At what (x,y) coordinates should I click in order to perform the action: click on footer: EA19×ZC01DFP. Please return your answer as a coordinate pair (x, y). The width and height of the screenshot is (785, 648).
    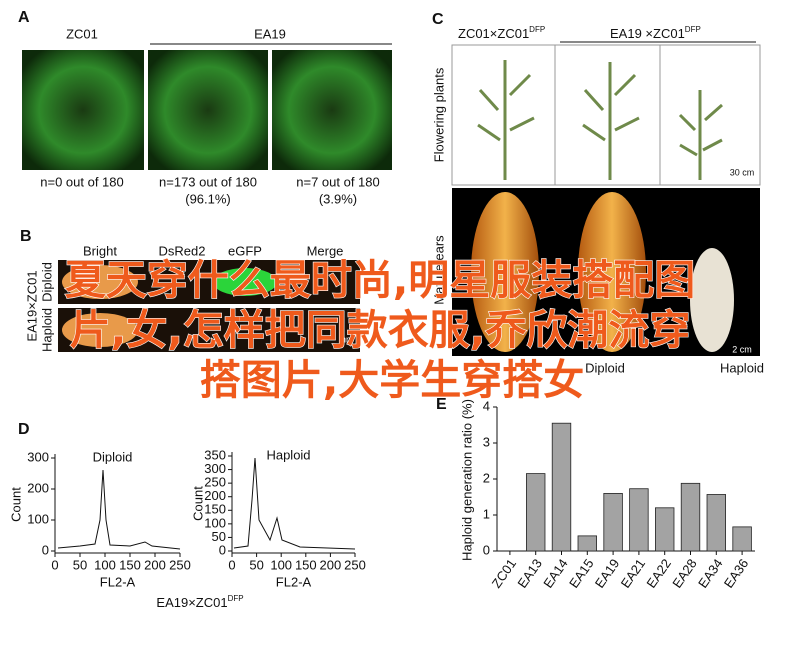
    Looking at the image, I should click on (199, 602).